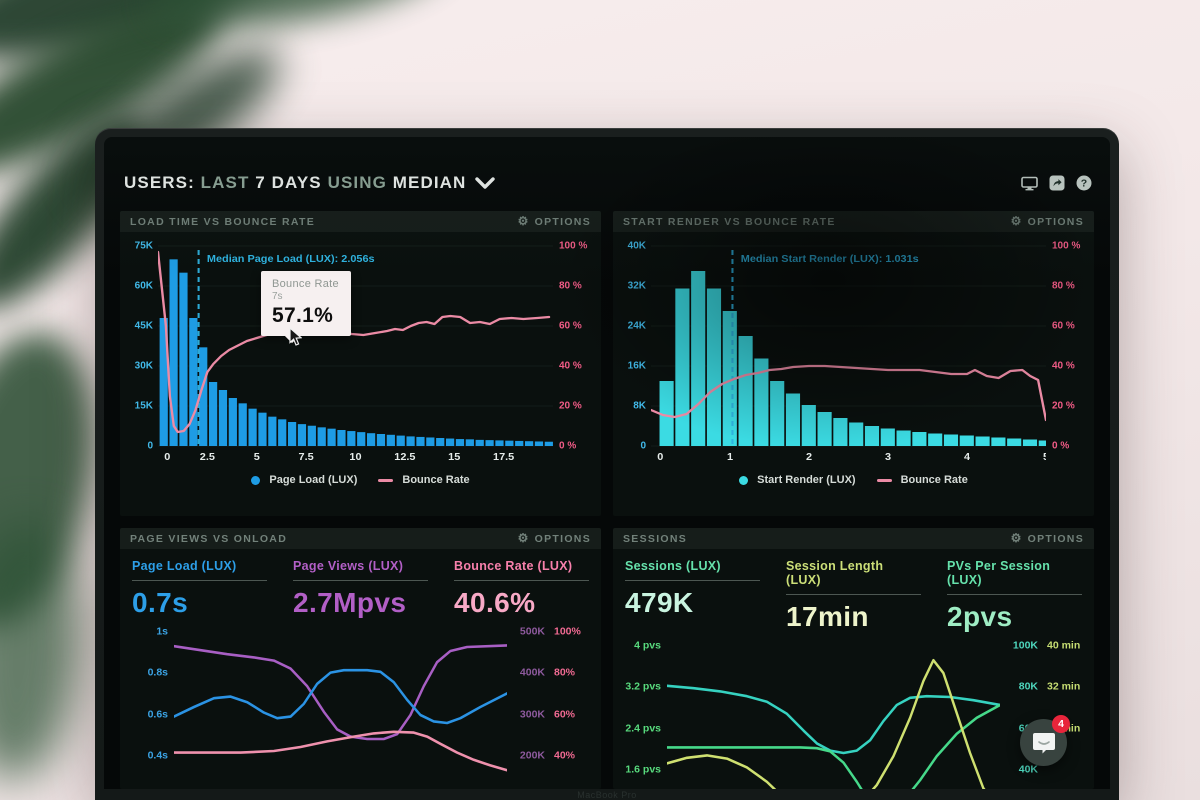 Image resolution: width=1200 pixels, height=800 pixels. I want to click on tooltip-value: 57.1%, so click(303, 315).